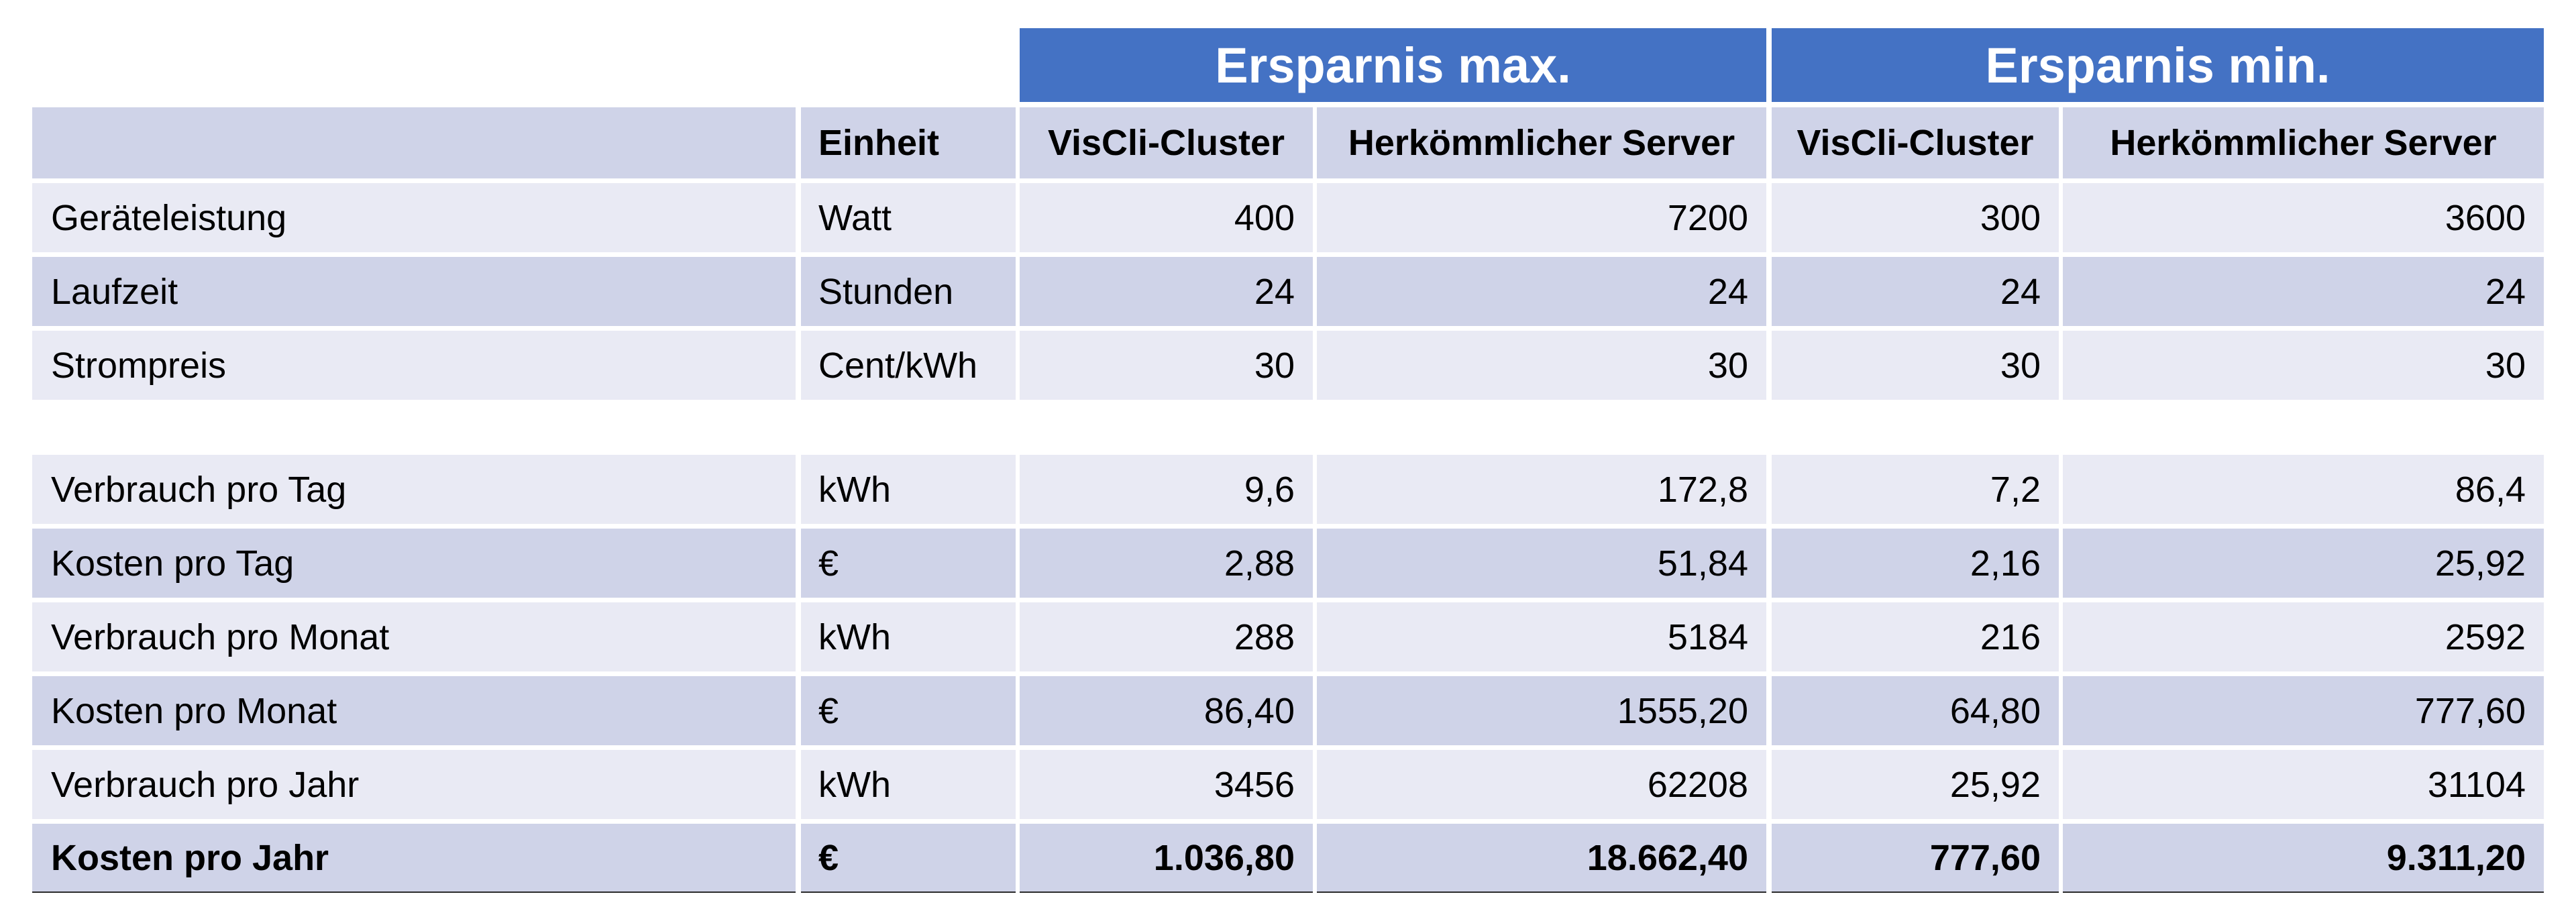 The width and height of the screenshot is (2576, 921). I want to click on value-cell: 64,80, so click(1915, 710).